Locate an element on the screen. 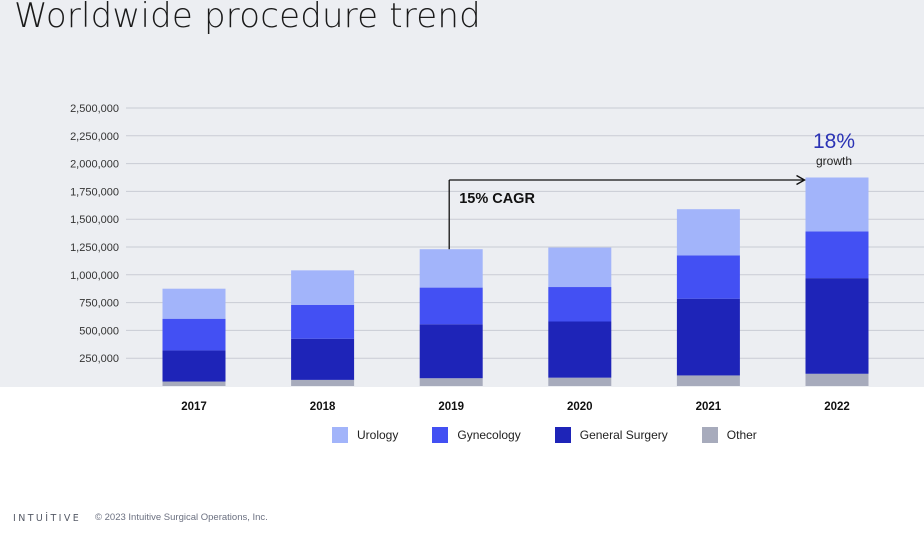  y-tick-label: 1,000,000 is located at coordinates (94, 276).